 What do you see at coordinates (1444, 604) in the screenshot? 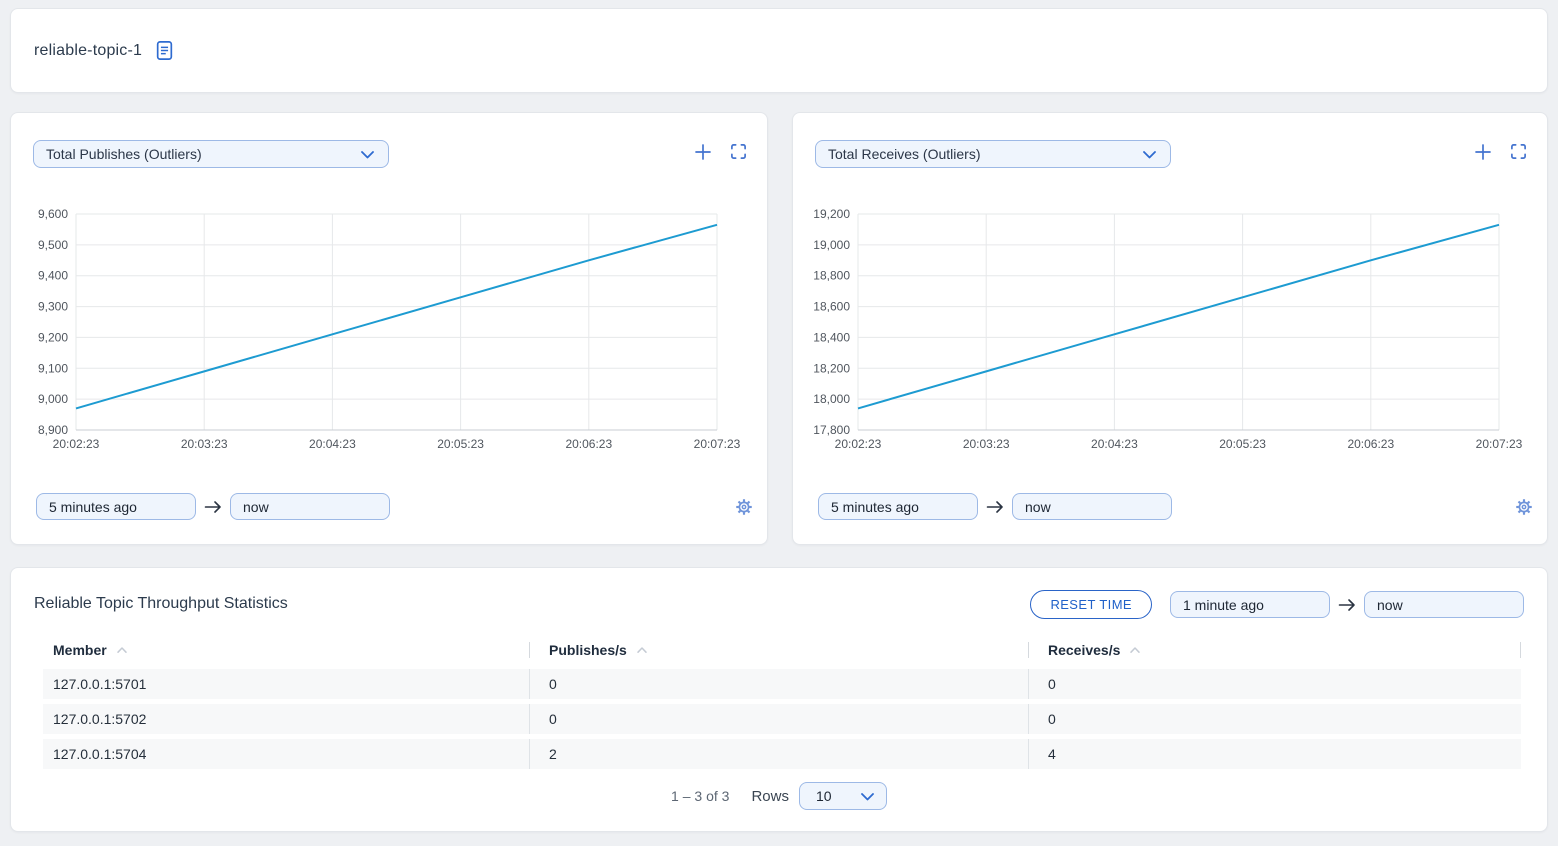
I see `table-time-to-input` at bounding box center [1444, 604].